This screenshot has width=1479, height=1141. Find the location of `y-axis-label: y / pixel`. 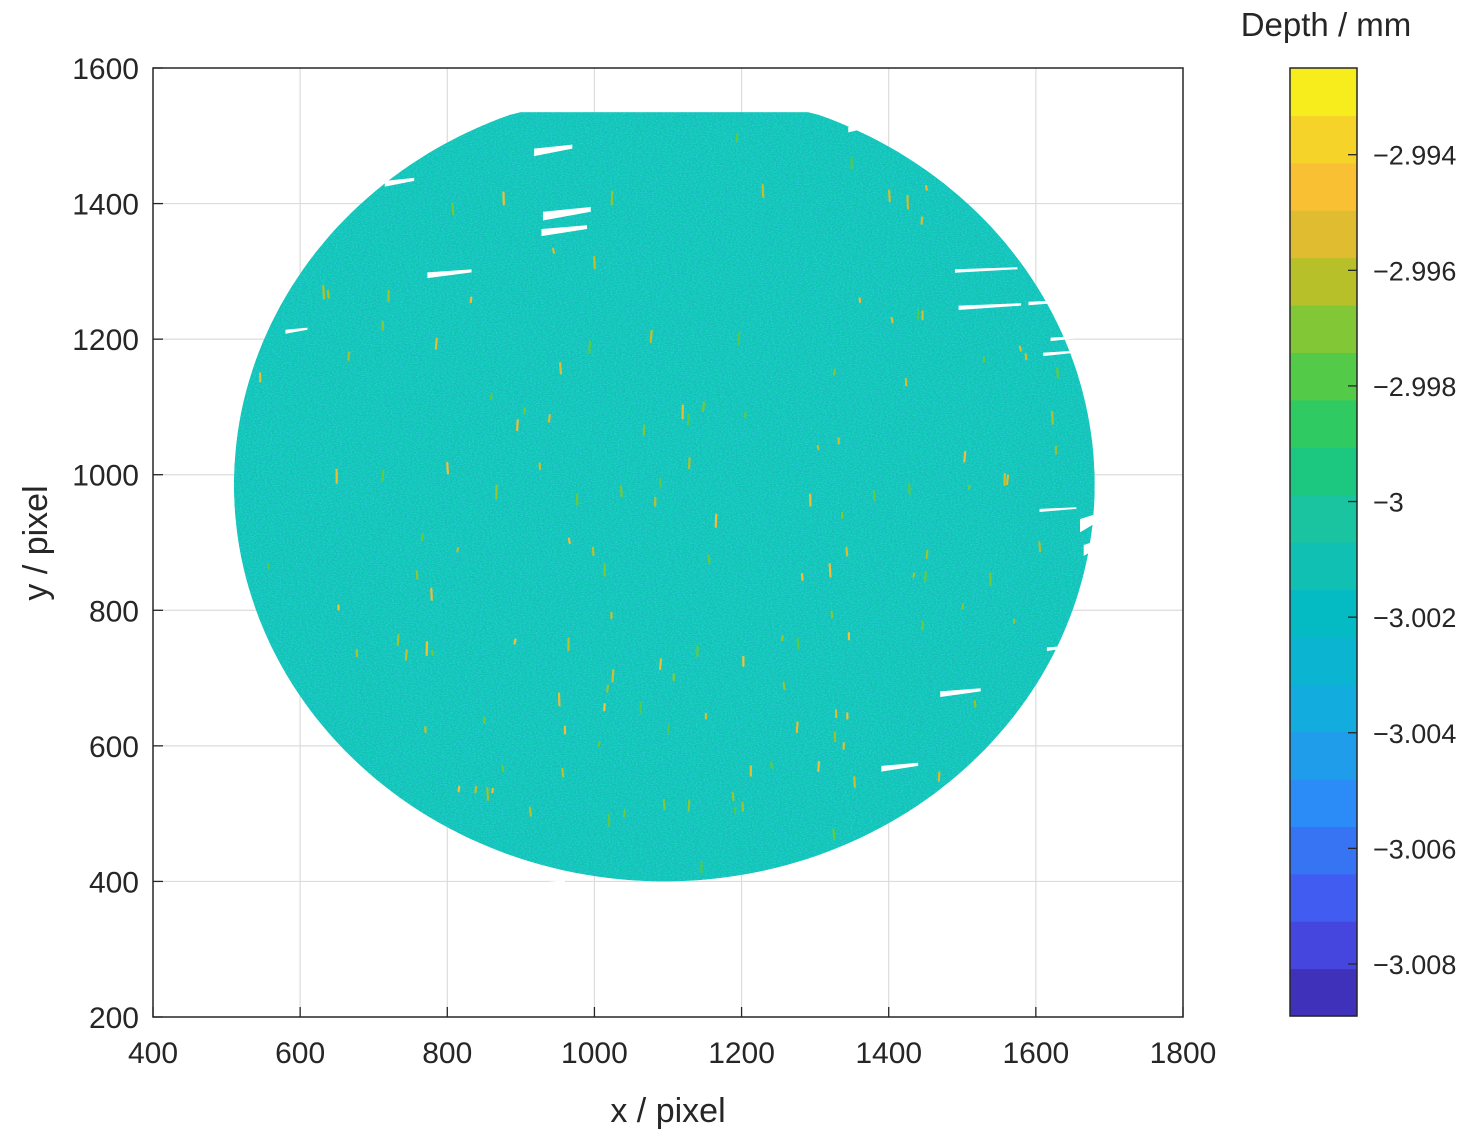

y-axis-label: y / pixel is located at coordinates (36, 542).